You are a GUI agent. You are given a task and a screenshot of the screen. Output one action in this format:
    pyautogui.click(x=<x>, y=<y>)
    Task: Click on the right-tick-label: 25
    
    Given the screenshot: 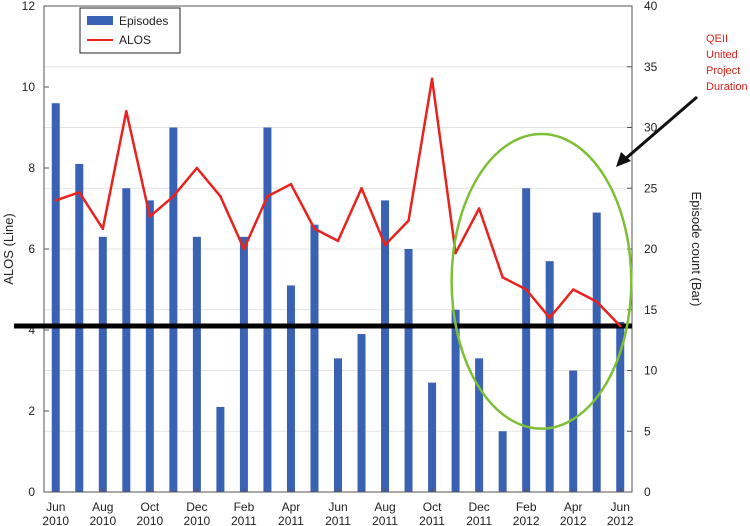 What is the action you would take?
    pyautogui.click(x=651, y=188)
    